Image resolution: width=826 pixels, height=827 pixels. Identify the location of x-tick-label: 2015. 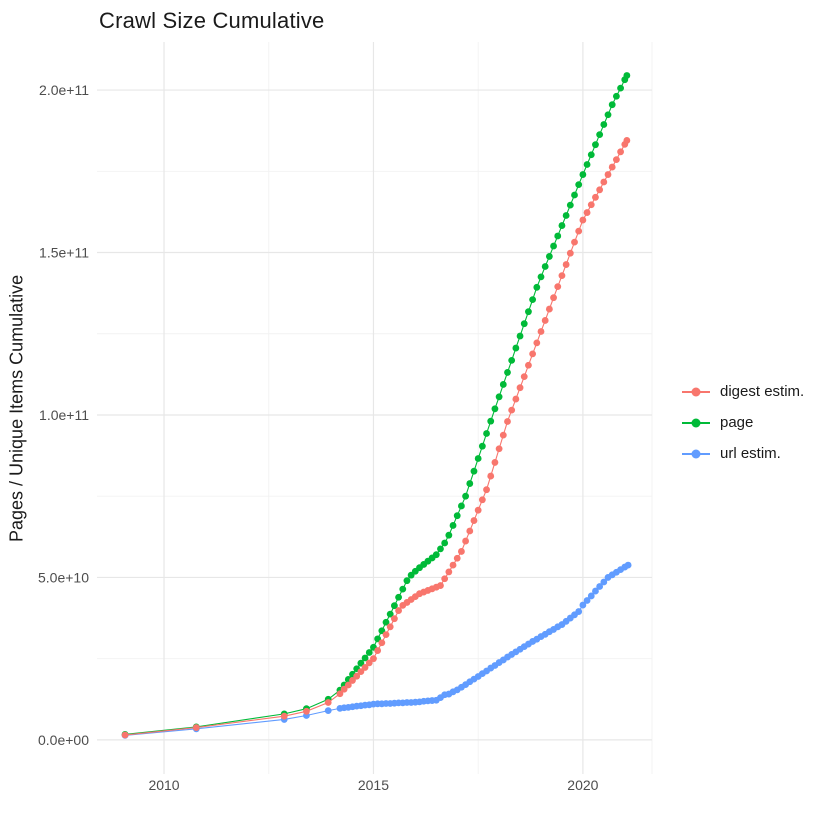
(373, 785).